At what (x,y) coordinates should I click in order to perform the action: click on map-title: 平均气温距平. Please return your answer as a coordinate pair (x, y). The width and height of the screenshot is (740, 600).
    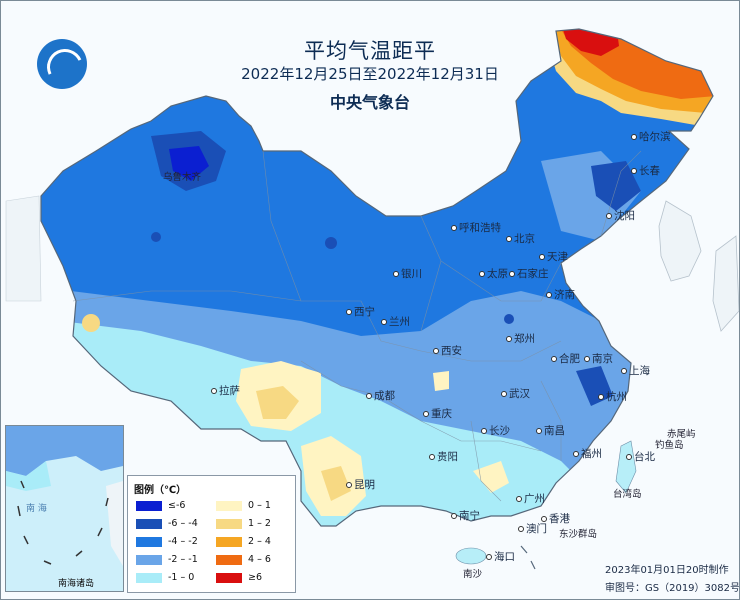
    Looking at the image, I should click on (370, 51).